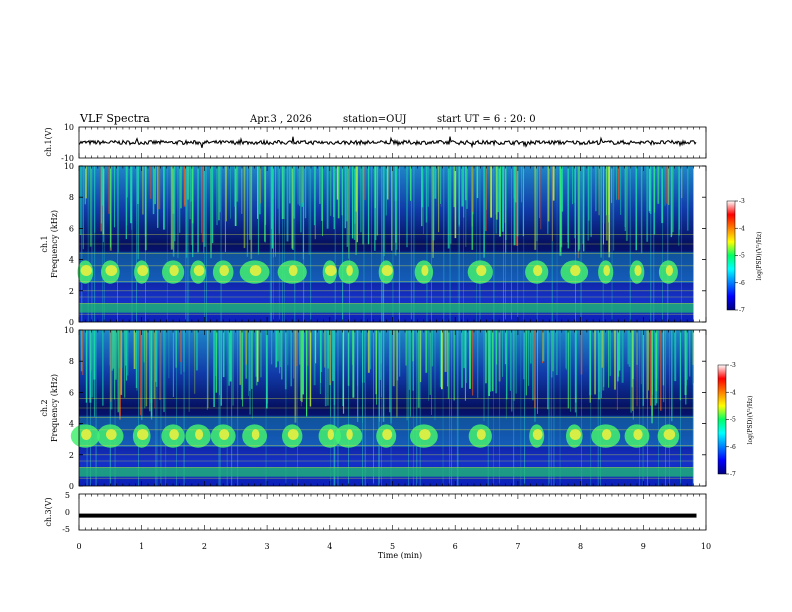 This screenshot has width=792, height=612. I want to click on ch1-waveform-frame, so click(392, 142).